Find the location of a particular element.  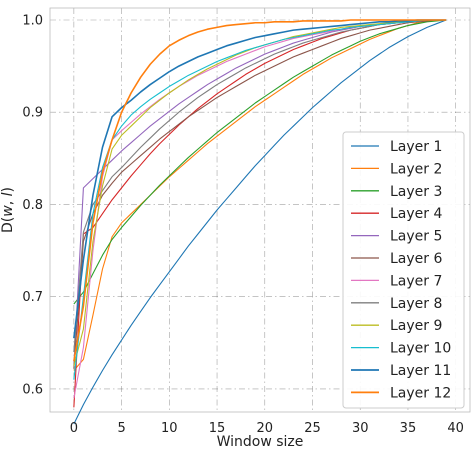

x-tick-label: 15 is located at coordinates (217, 428).